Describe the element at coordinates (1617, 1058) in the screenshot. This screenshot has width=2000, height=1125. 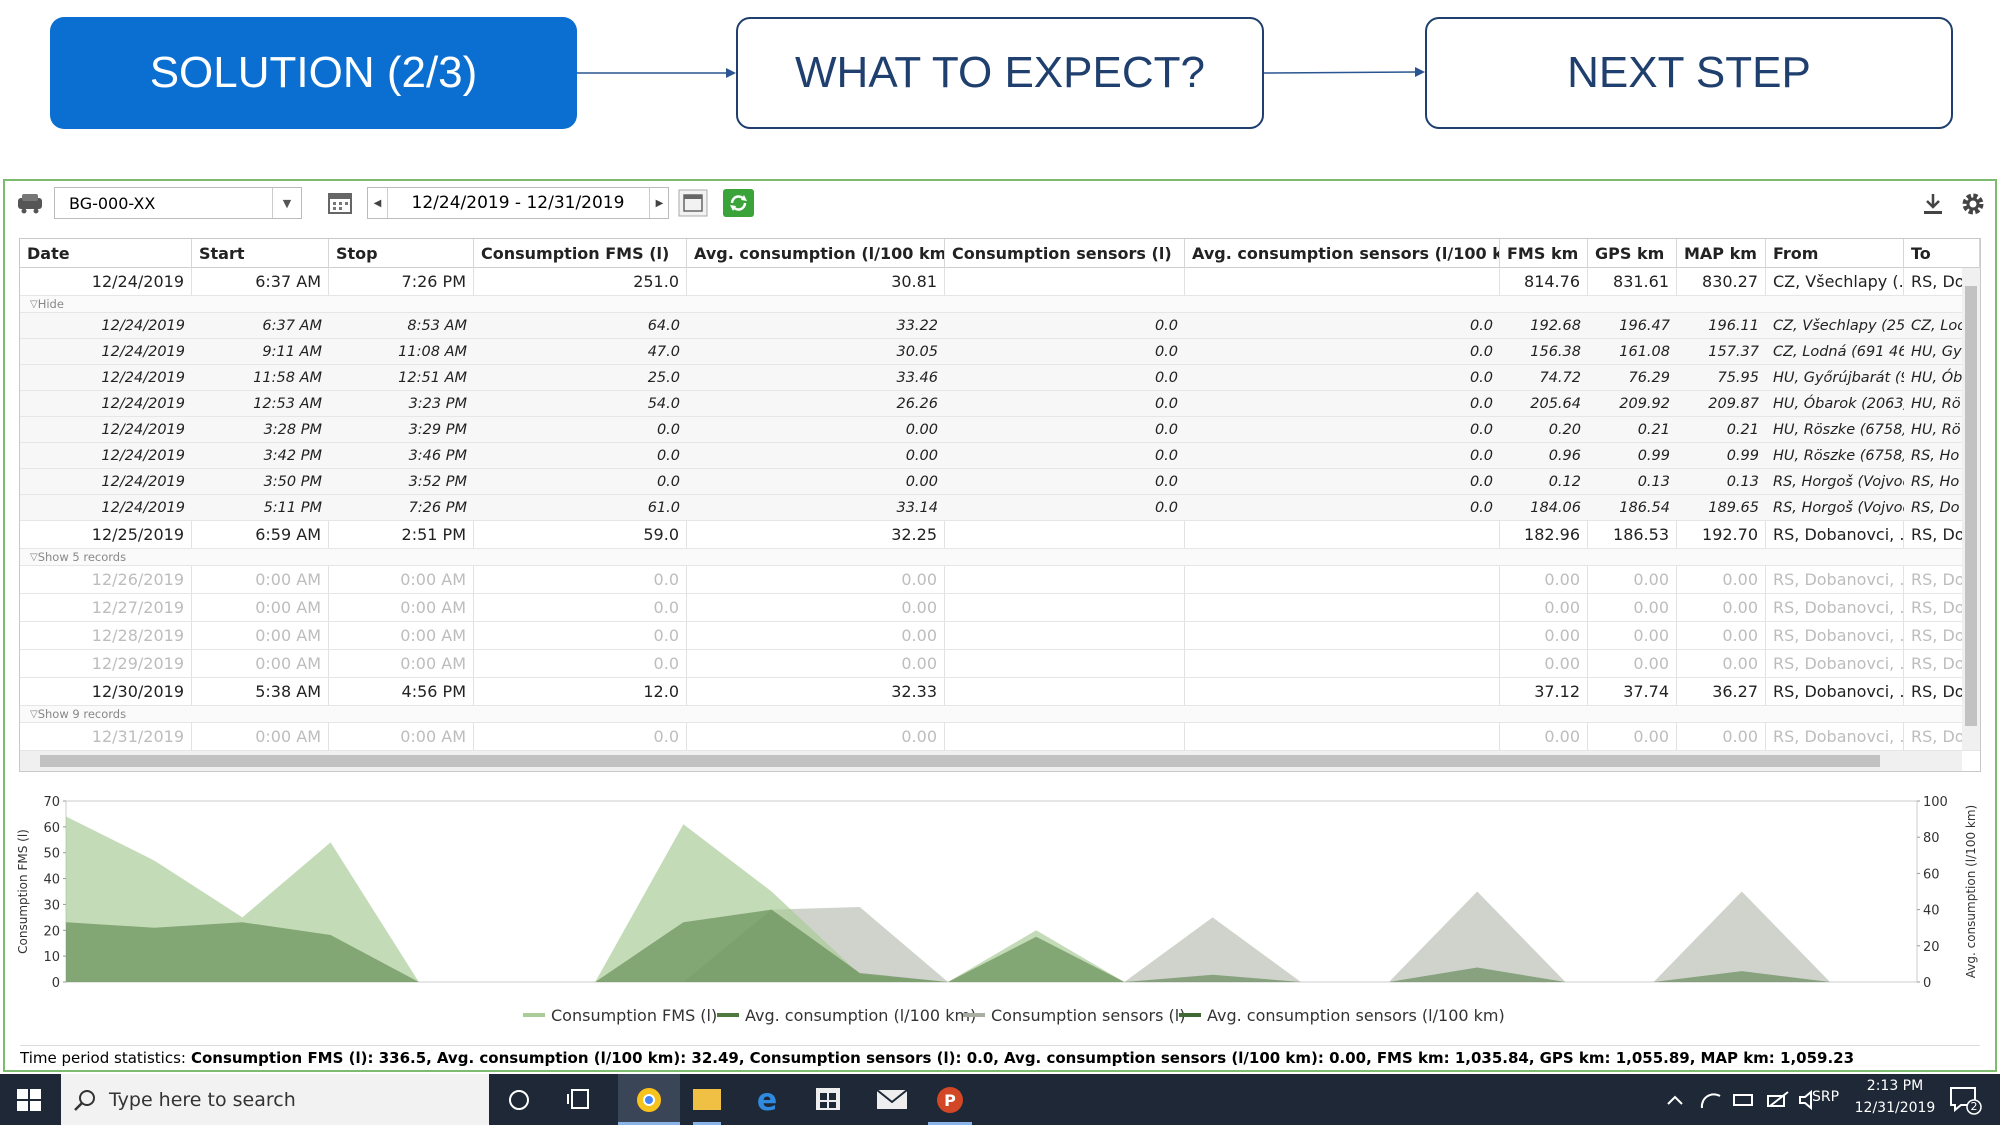
I see `statistics-item: GPS km: 1,055.89,` at that location.